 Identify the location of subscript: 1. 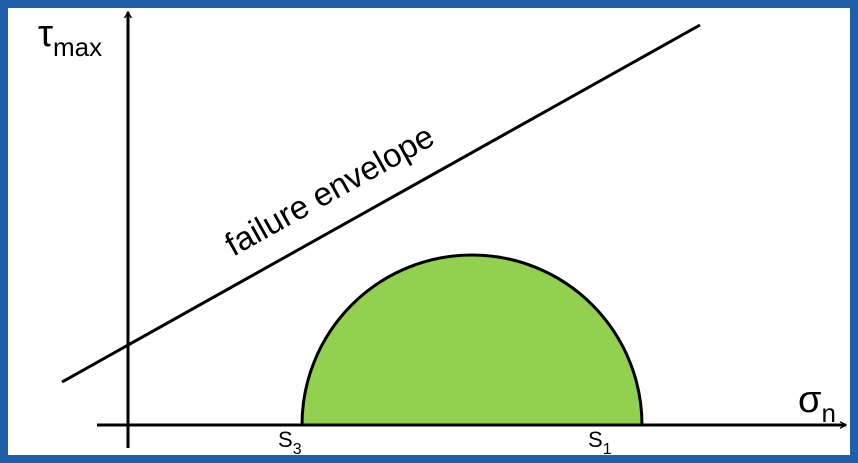
(607, 449).